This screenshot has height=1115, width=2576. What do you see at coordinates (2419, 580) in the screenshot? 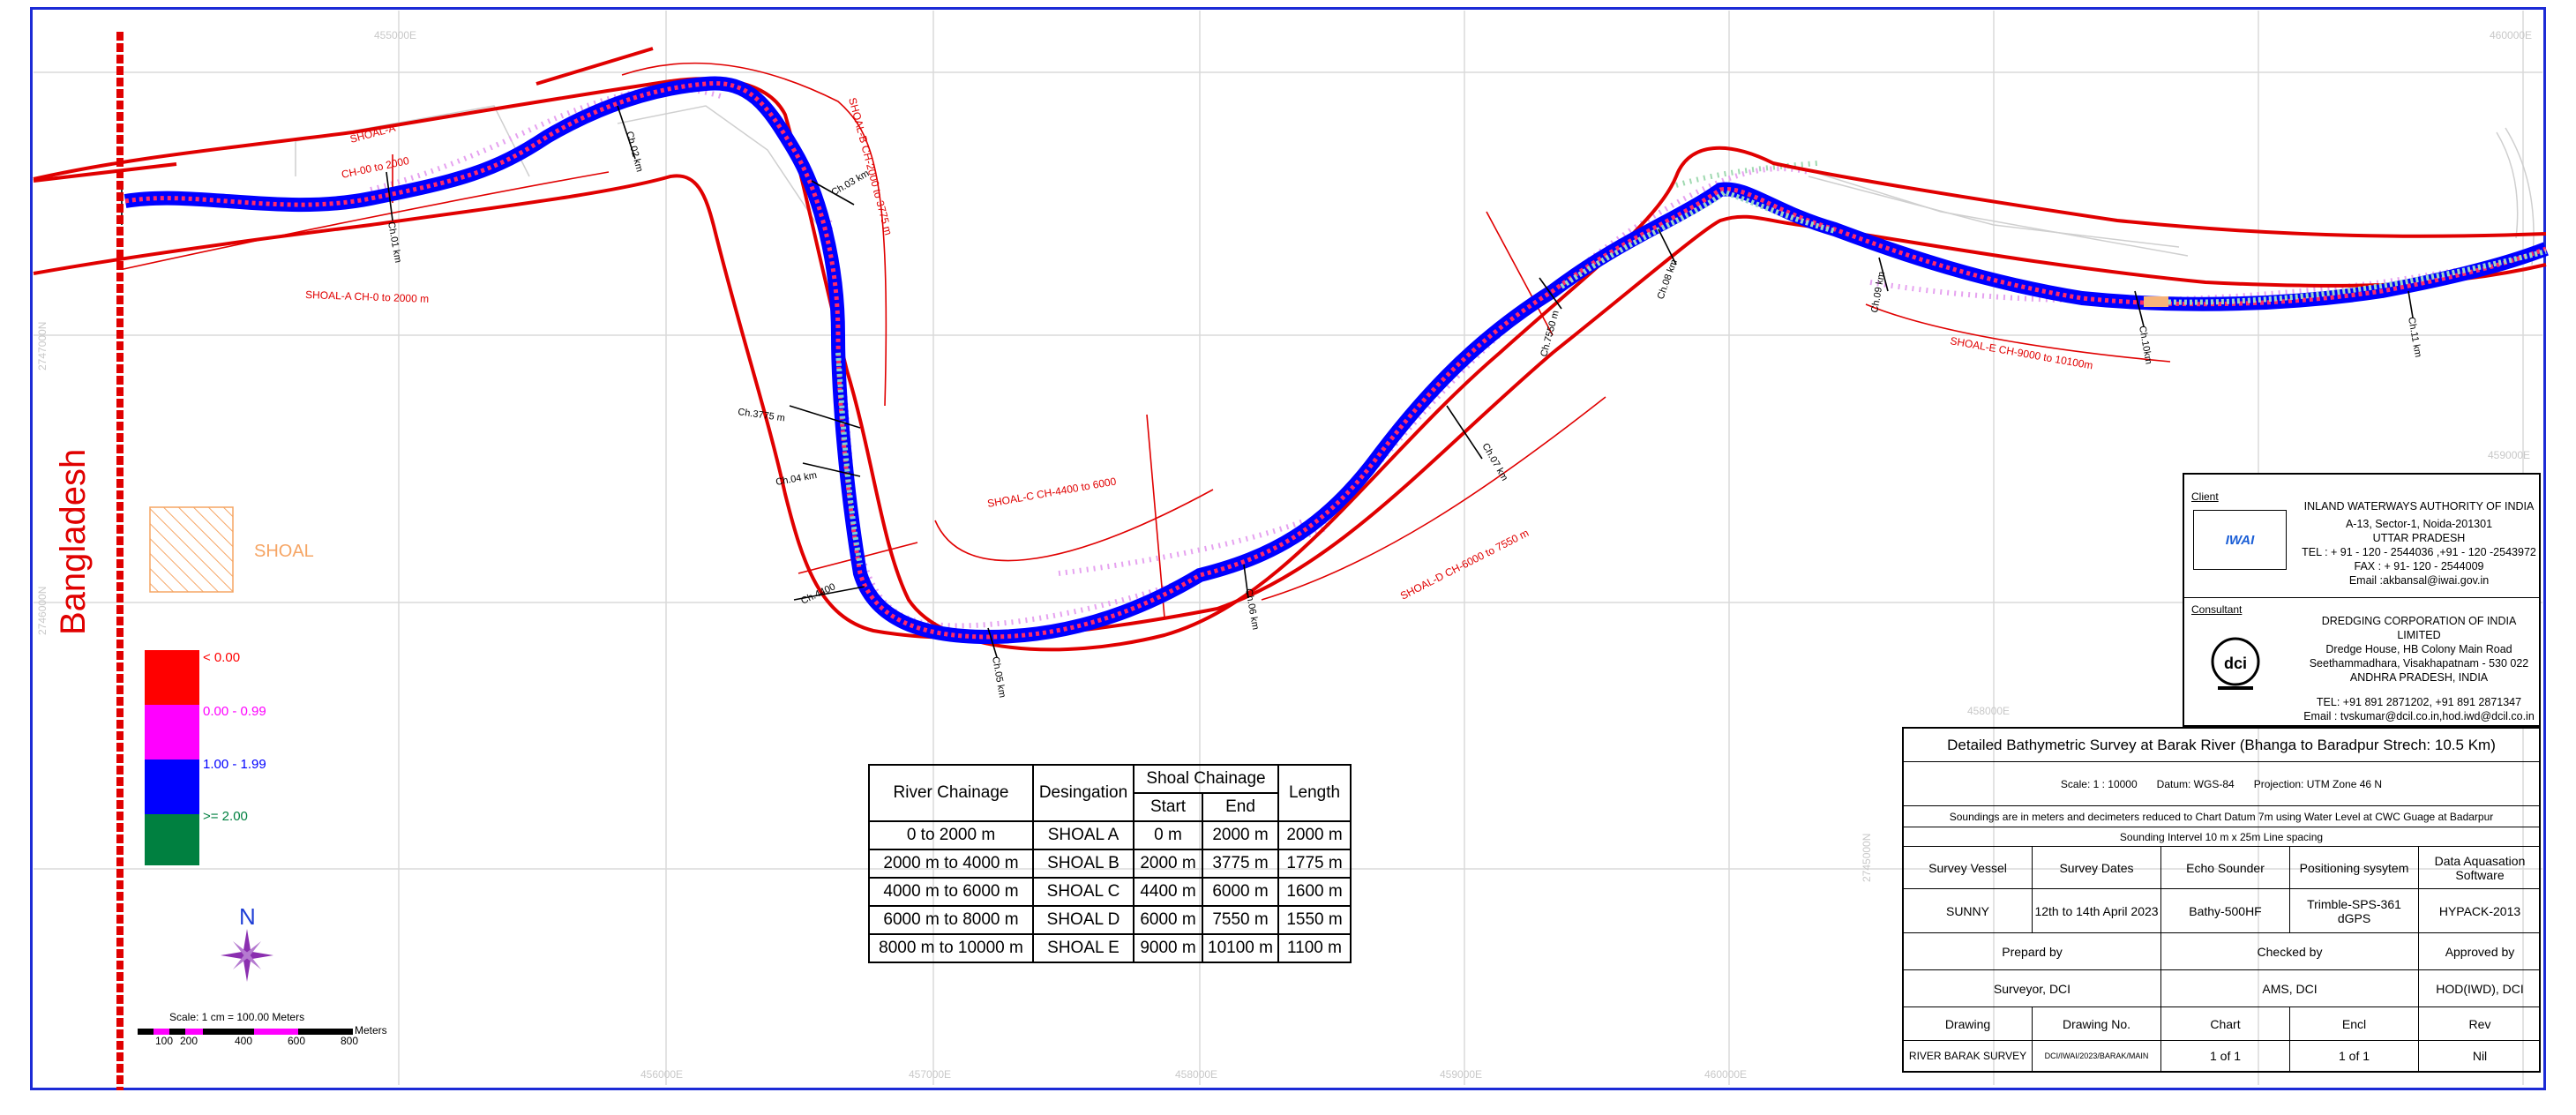
I see `address-line: Email :akbansal@iwai.gov.in` at bounding box center [2419, 580].